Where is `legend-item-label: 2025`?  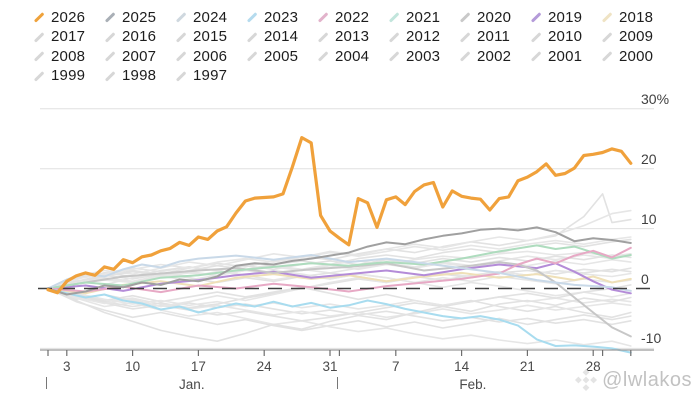
legend-item-label: 2025 is located at coordinates (139, 17).